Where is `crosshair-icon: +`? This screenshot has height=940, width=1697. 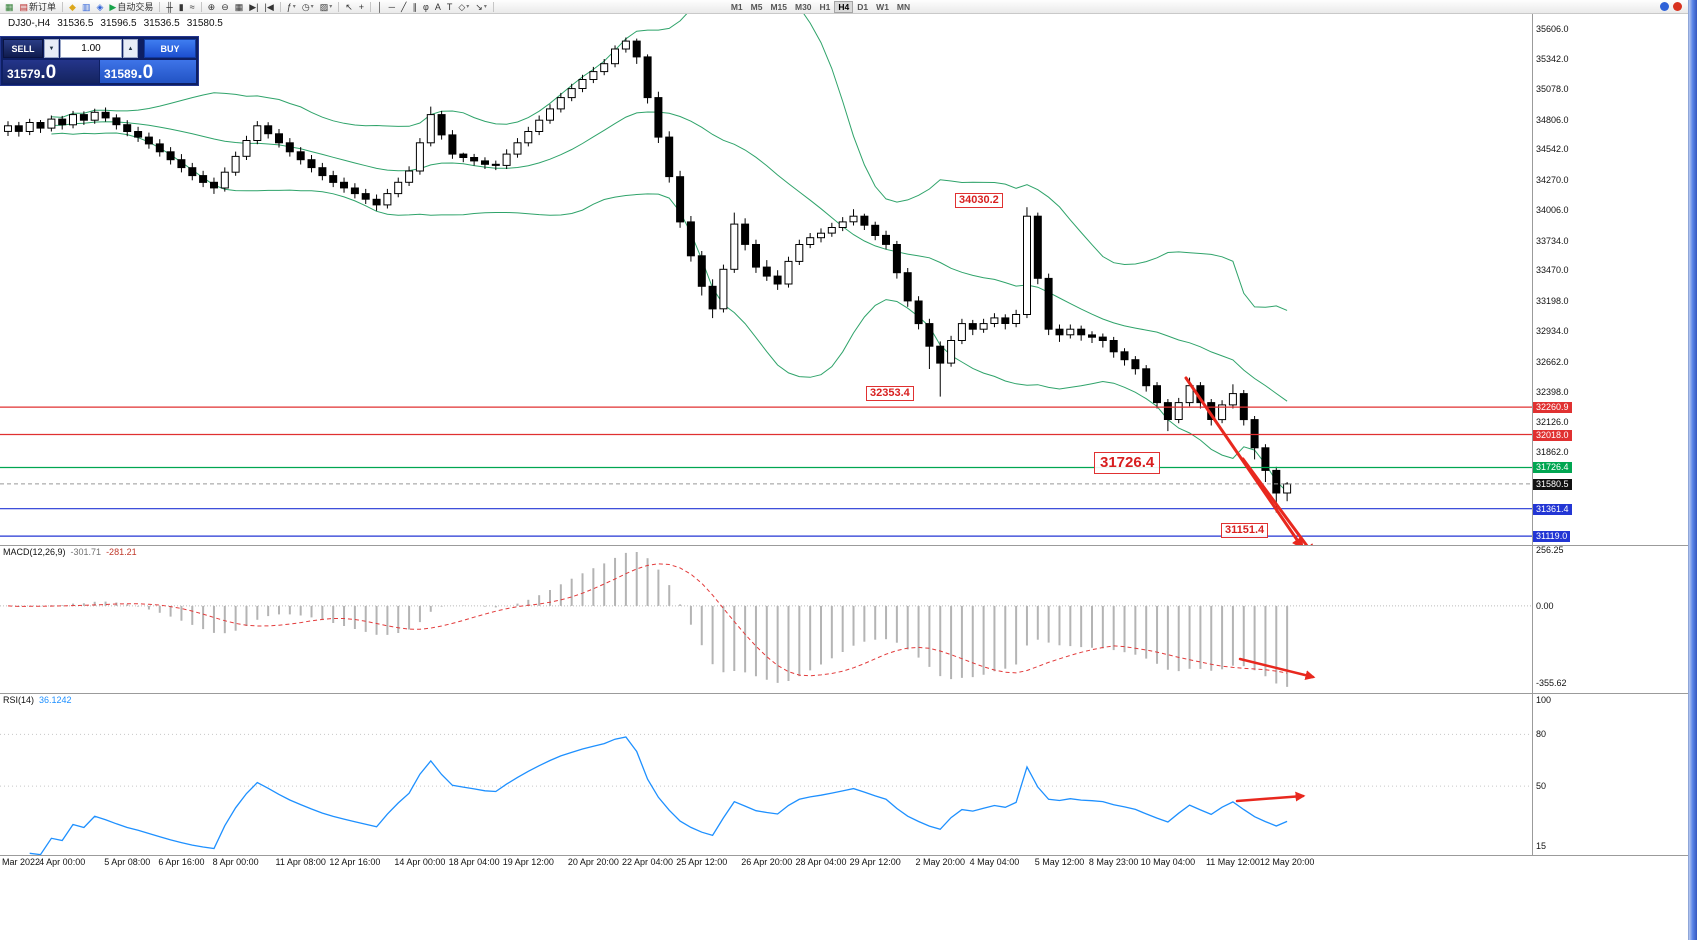
crosshair-icon: + is located at coordinates (361, 6).